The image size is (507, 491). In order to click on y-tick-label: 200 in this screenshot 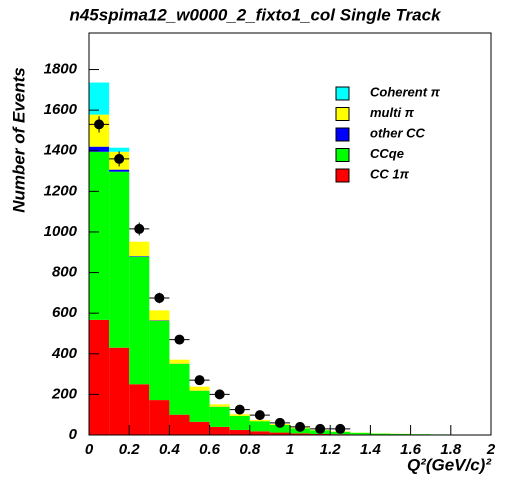, I will do `click(64, 393)`.